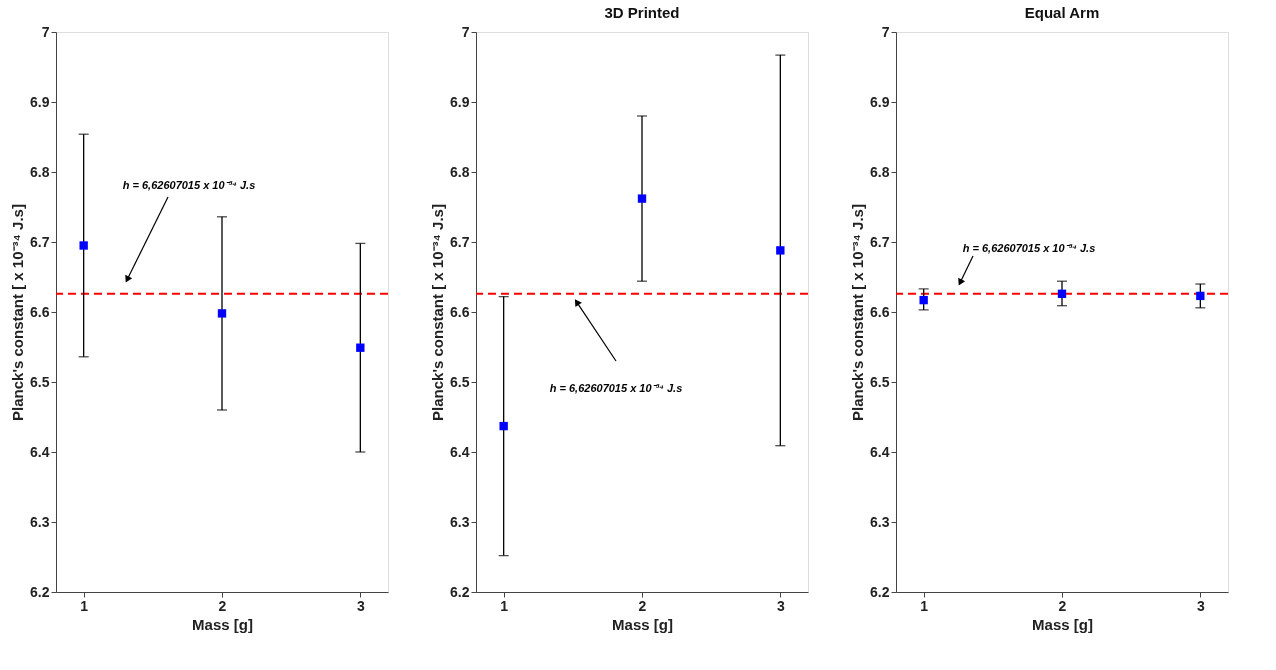  What do you see at coordinates (1062, 12) in the screenshot?
I see `chart-title: Equal Arm` at bounding box center [1062, 12].